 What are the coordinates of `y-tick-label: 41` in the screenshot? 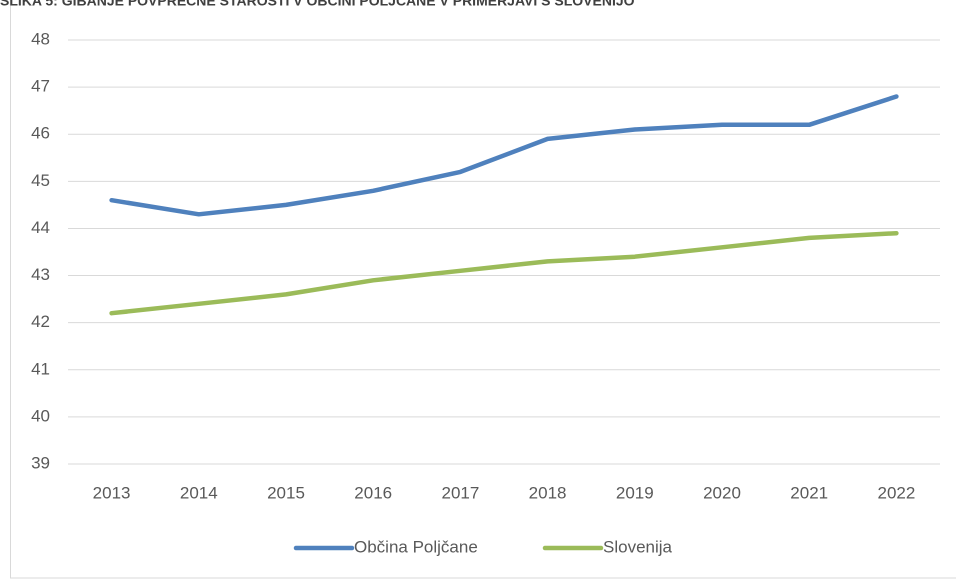 It's located at (40, 368).